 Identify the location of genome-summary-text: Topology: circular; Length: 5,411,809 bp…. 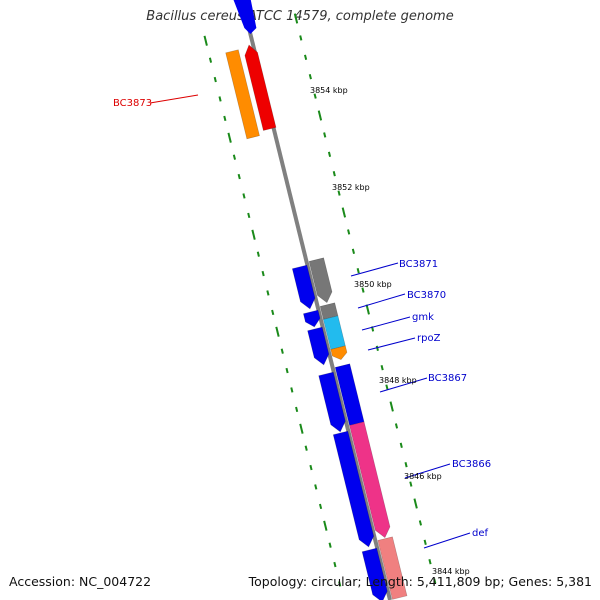
(420, 581).